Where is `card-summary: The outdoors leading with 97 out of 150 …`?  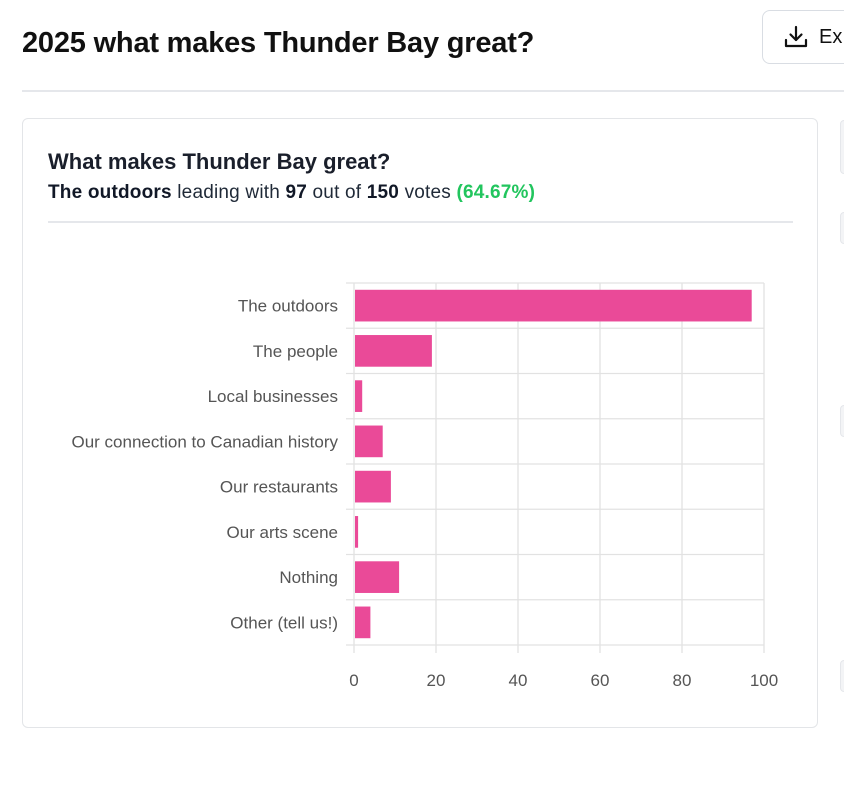 card-summary: The outdoors leading with 97 out of 150 … is located at coordinates (291, 193).